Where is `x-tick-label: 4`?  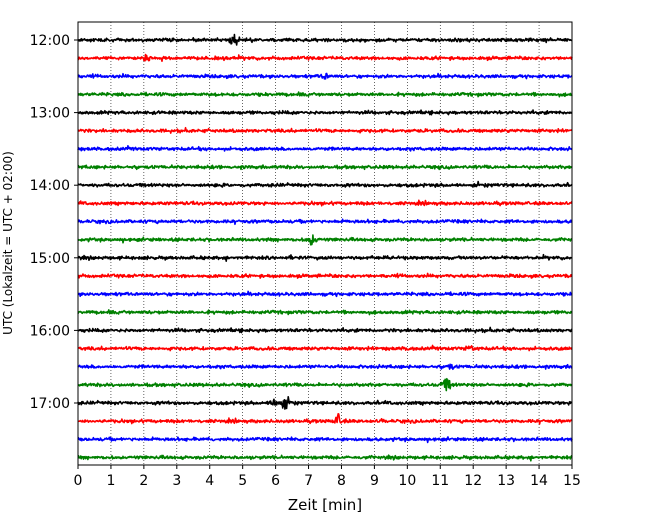
x-tick-label: 4 is located at coordinates (209, 481).